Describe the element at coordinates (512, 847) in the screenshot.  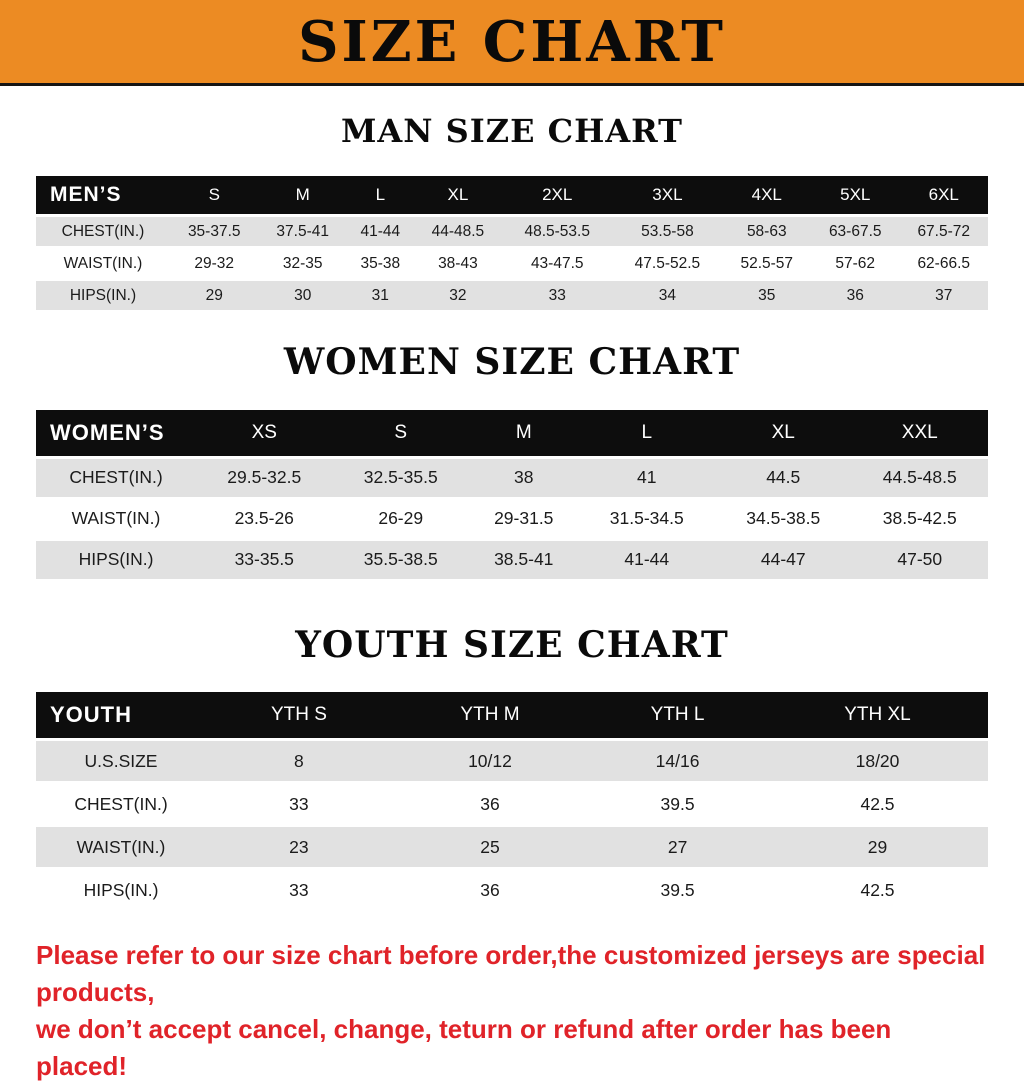
I see `size-table-row: WAIST(IN.) 23 25 27 29` at that location.